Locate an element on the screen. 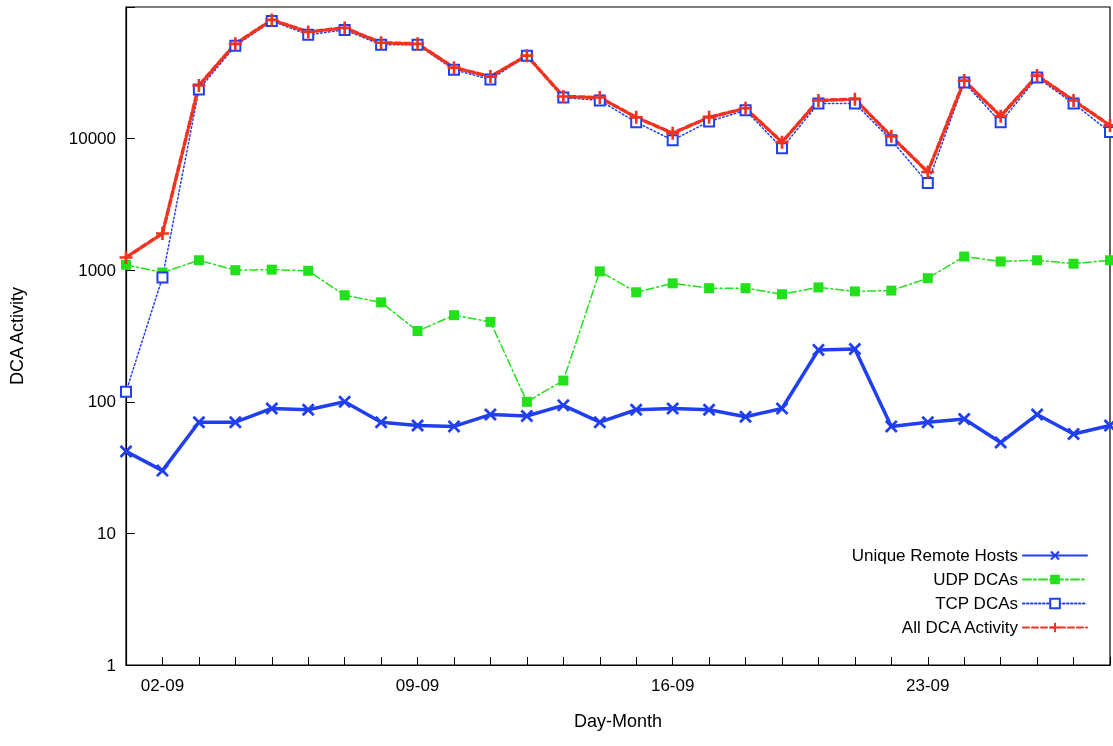 Image resolution: width=1113 pixels, height=746 pixels. y-tick-label: 10 is located at coordinates (106, 533).